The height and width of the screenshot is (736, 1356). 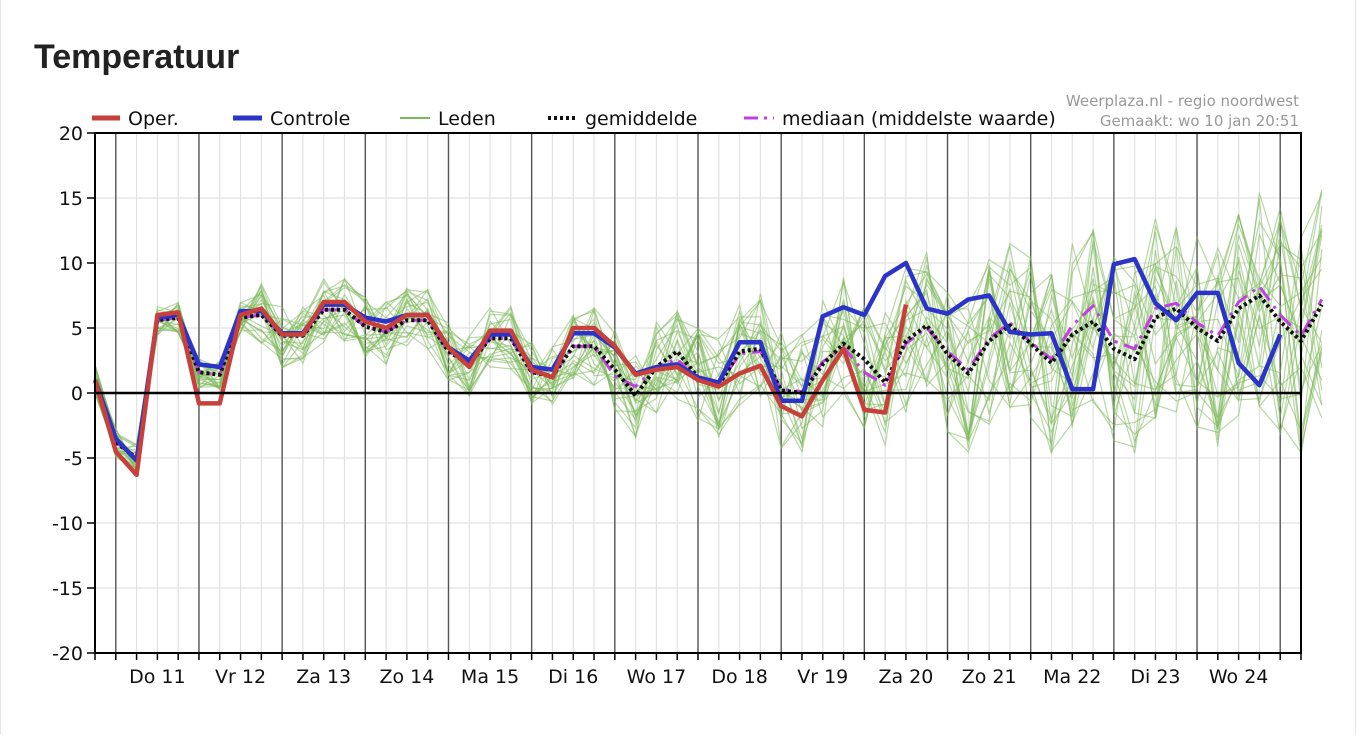 What do you see at coordinates (1239, 677) in the screenshot?
I see `x-day-label: Wo 24` at bounding box center [1239, 677].